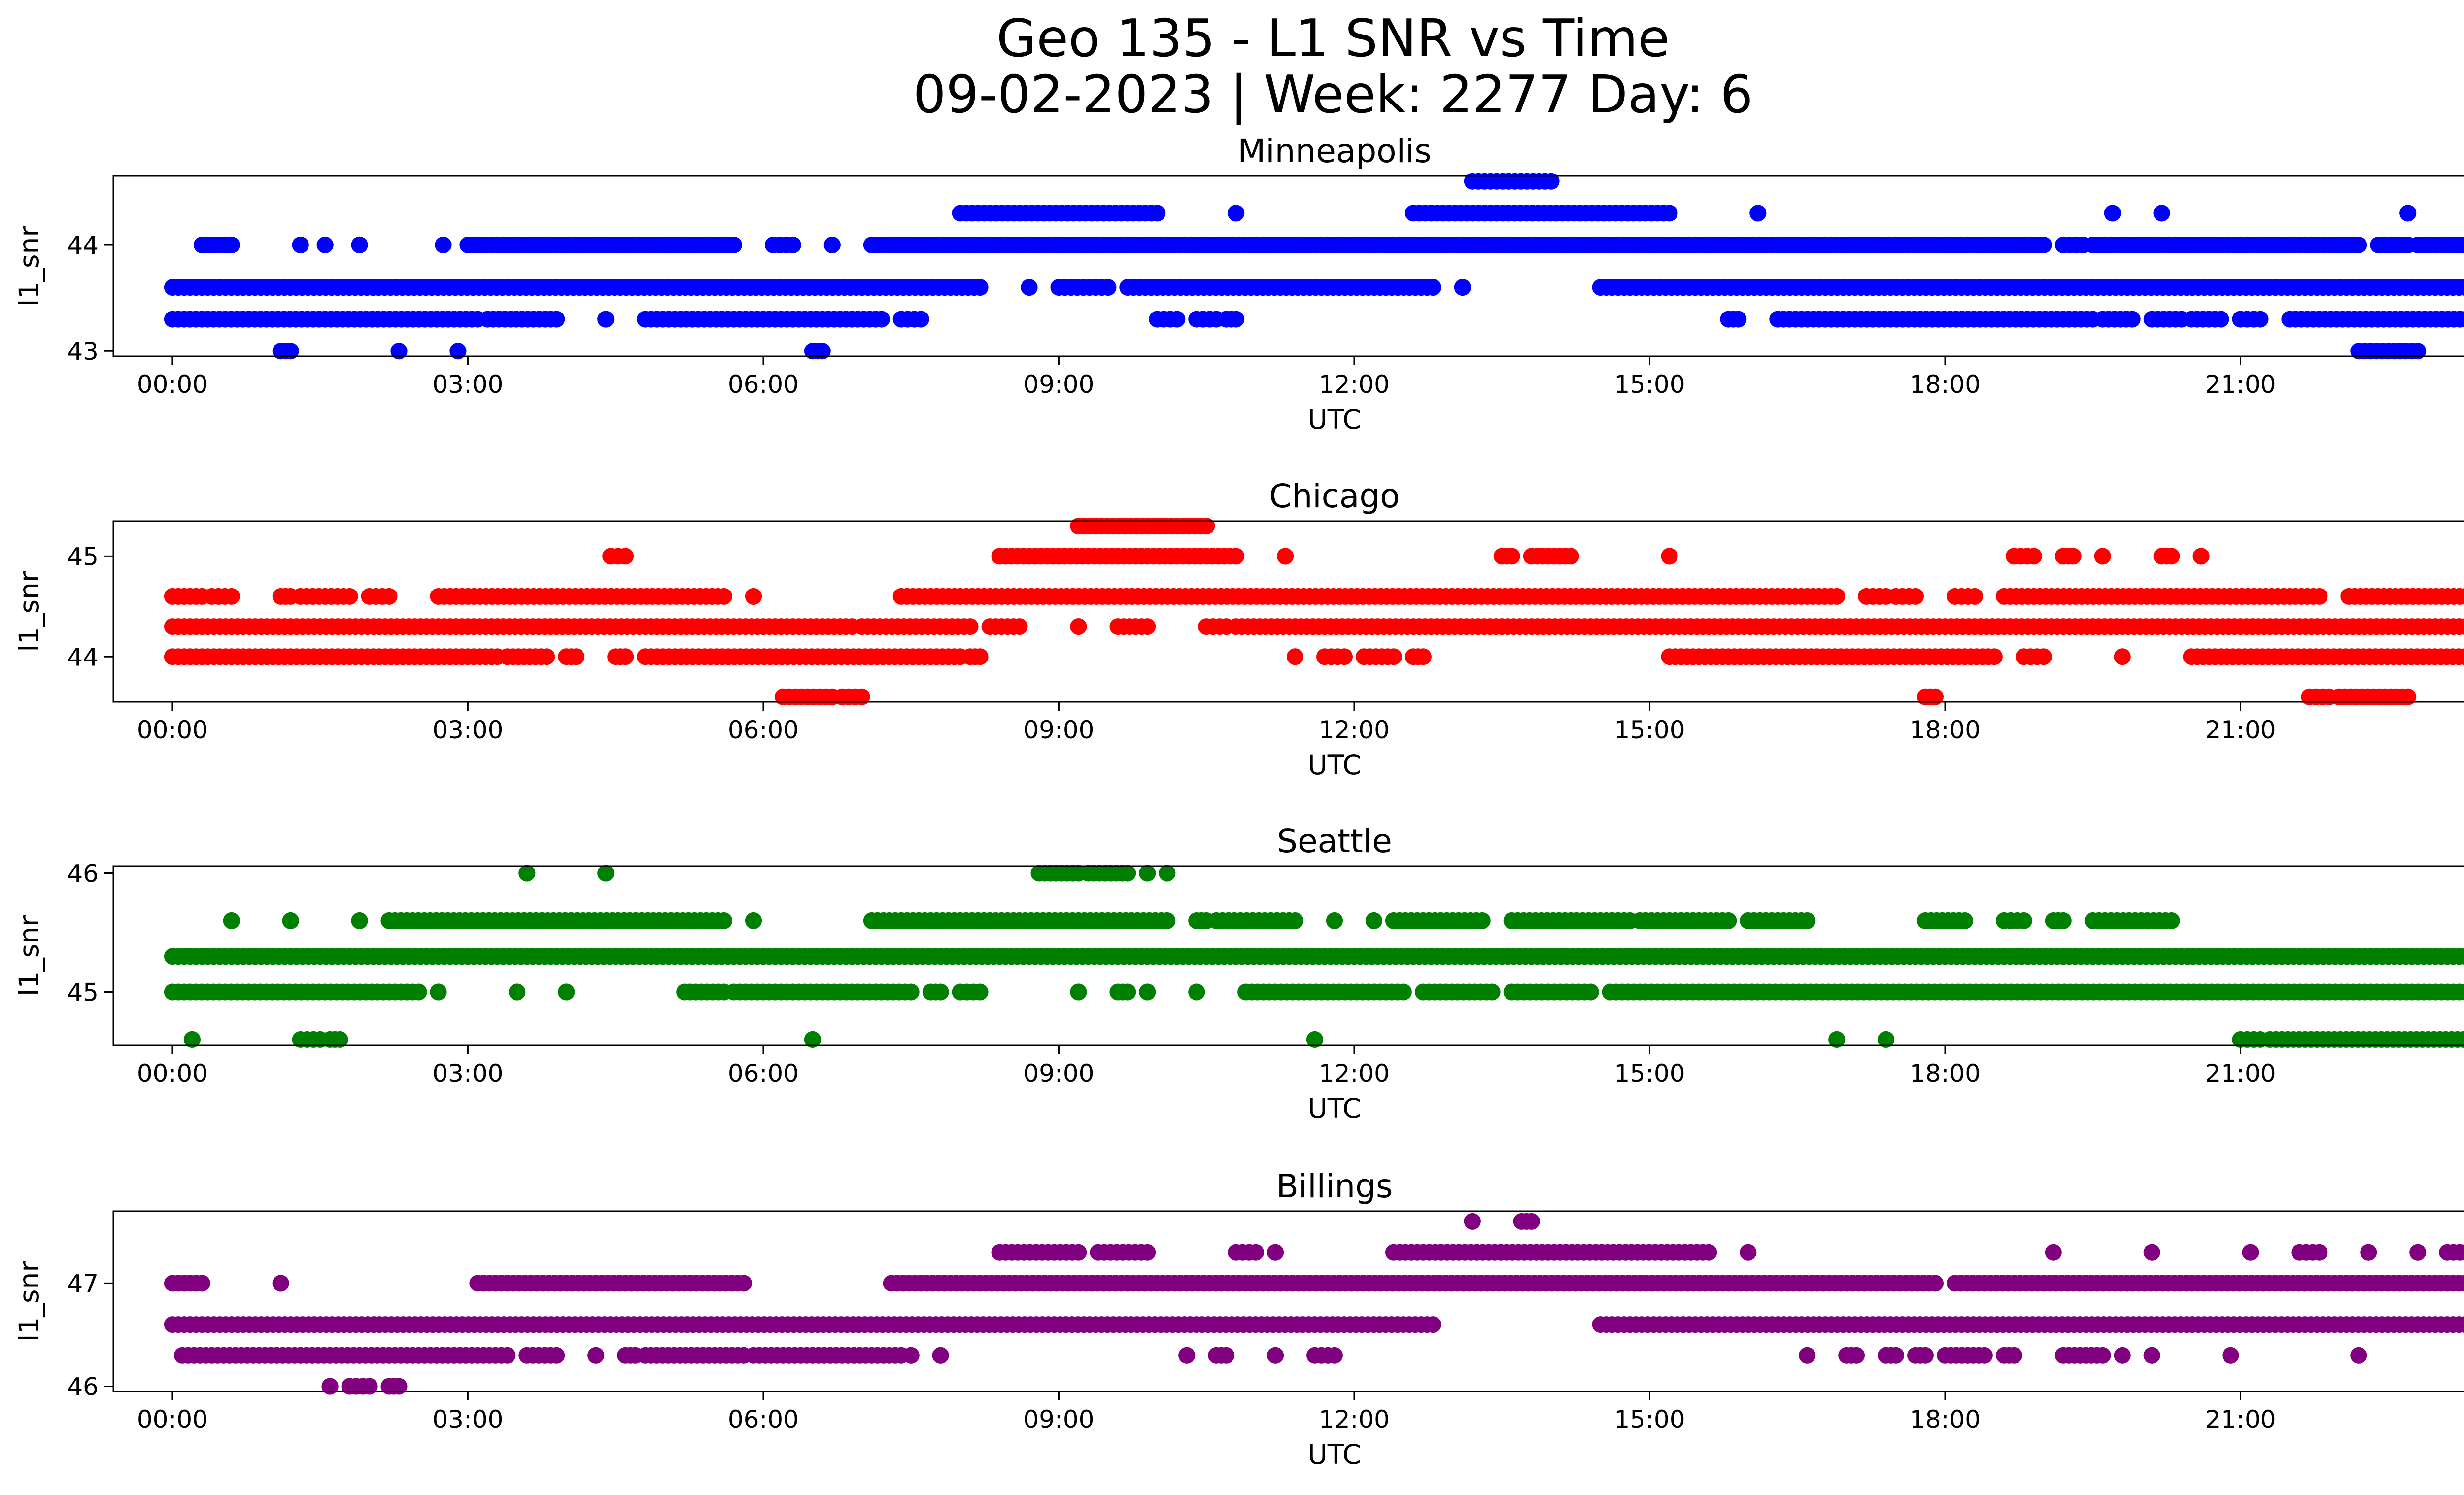 This screenshot has width=2464, height=1495. What do you see at coordinates (83, 245) in the screenshot?
I see `minneapolis-y-tick-label: 44` at bounding box center [83, 245].